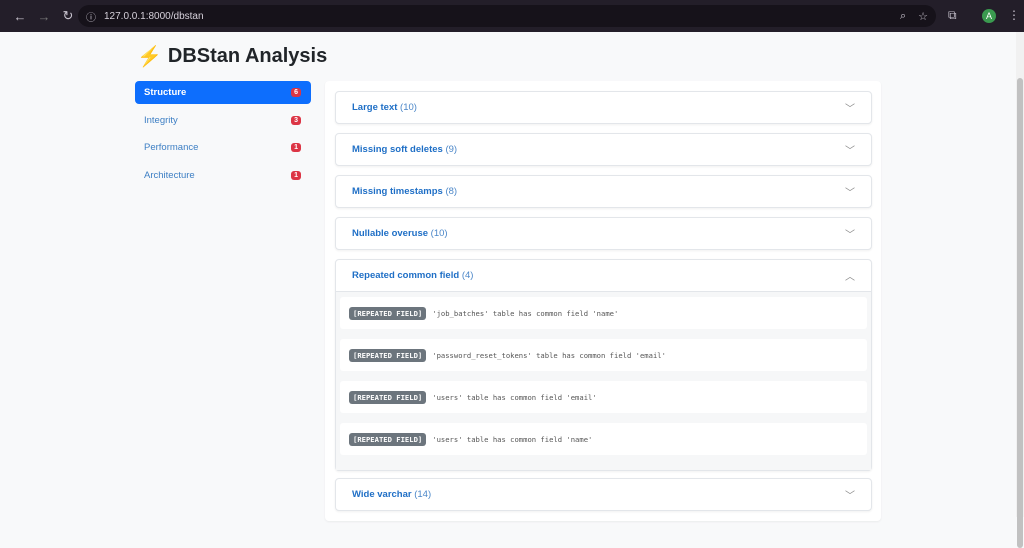  Describe the element at coordinates (20, 16) in the screenshot. I see `back-icon: ←` at that location.